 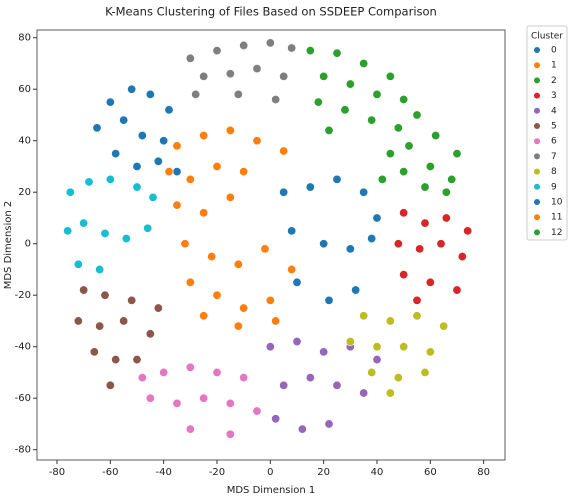 I want to click on x-tick-label: 20, so click(x=323, y=472).